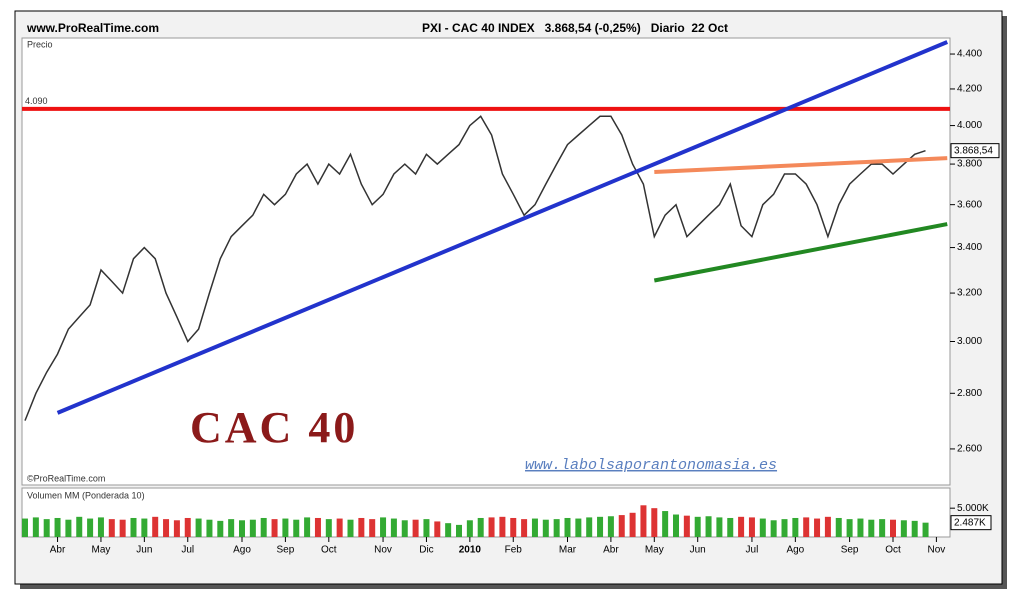 The height and width of the screenshot is (600, 1020). I want to click on y-tick-label: 4.000, so click(969, 125).